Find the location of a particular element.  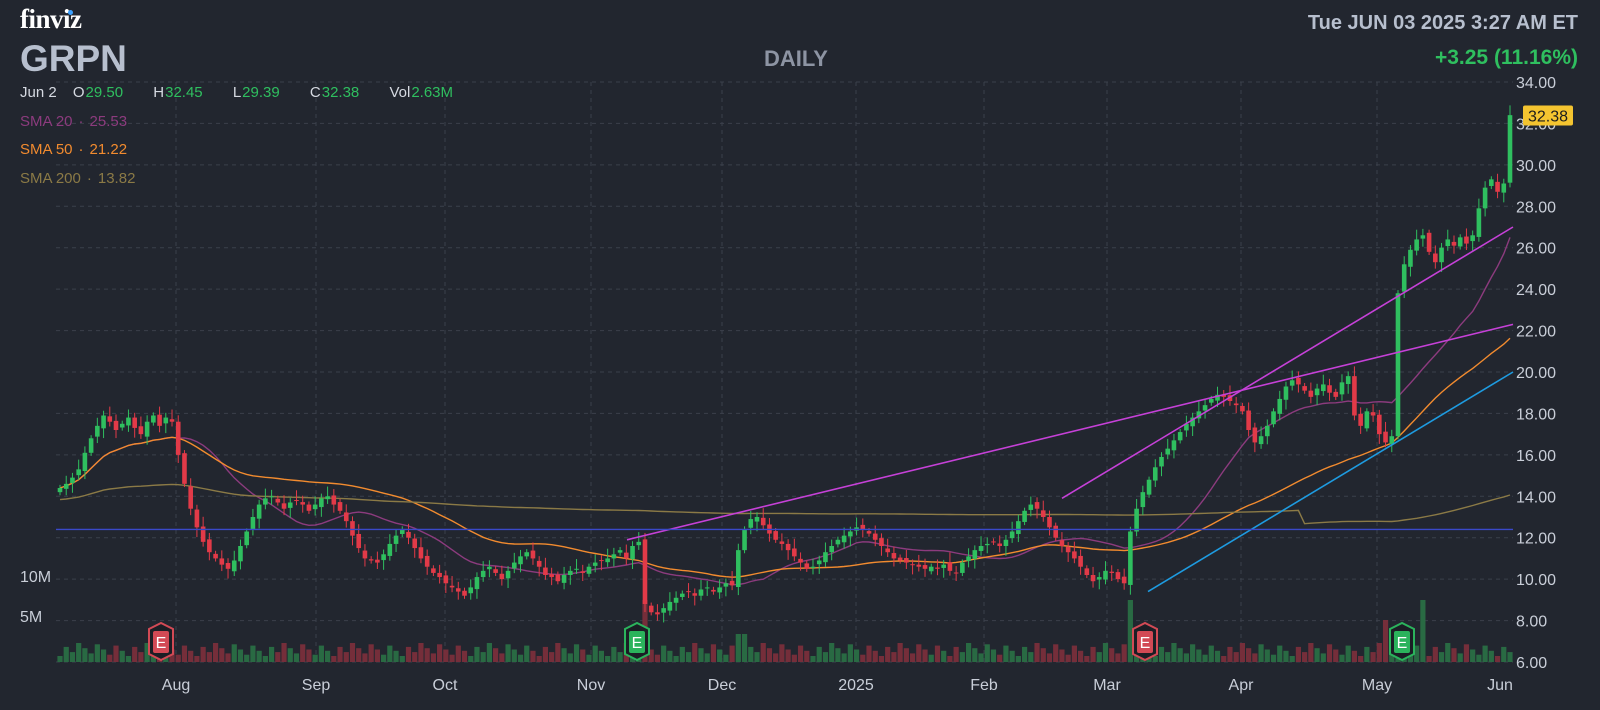

last-price-badge is located at coordinates (1548, 115).